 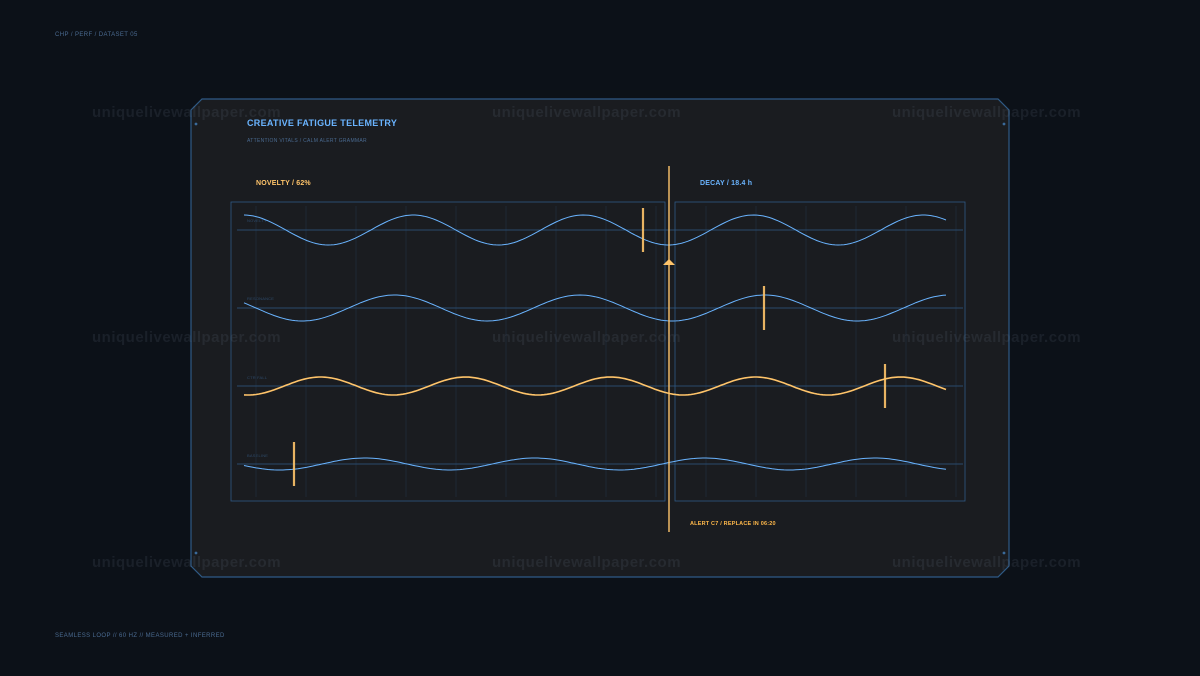 What do you see at coordinates (669, 262) in the screenshot?
I see `cursor-arrow` at bounding box center [669, 262].